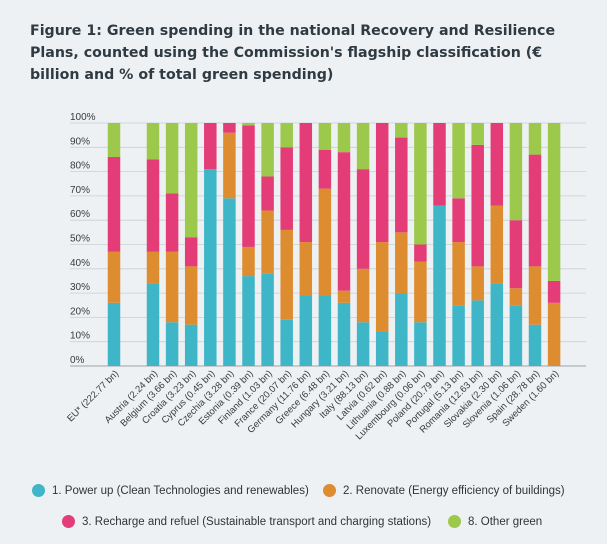 The image size is (607, 544). Describe the element at coordinates (329, 490) in the screenshot. I see `legend-swatch-renovate` at that location.